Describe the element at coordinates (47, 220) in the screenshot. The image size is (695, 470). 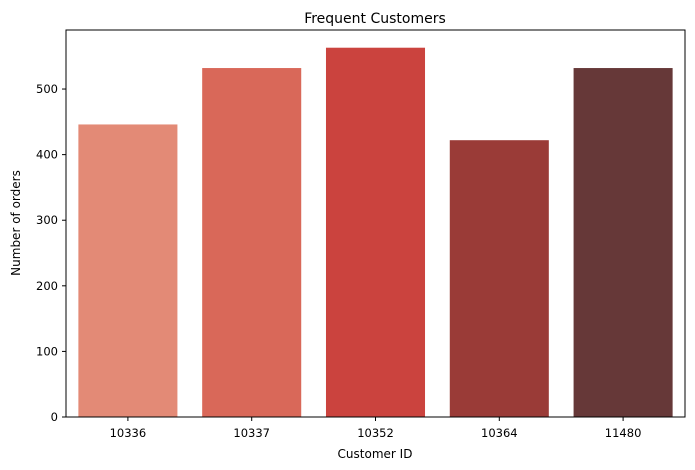
I see `y-tick-label: 300` at that location.